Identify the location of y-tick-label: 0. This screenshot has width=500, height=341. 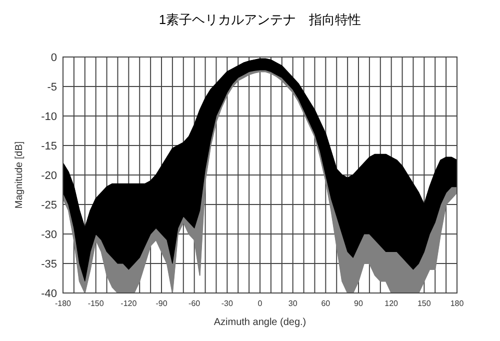
(53, 58).